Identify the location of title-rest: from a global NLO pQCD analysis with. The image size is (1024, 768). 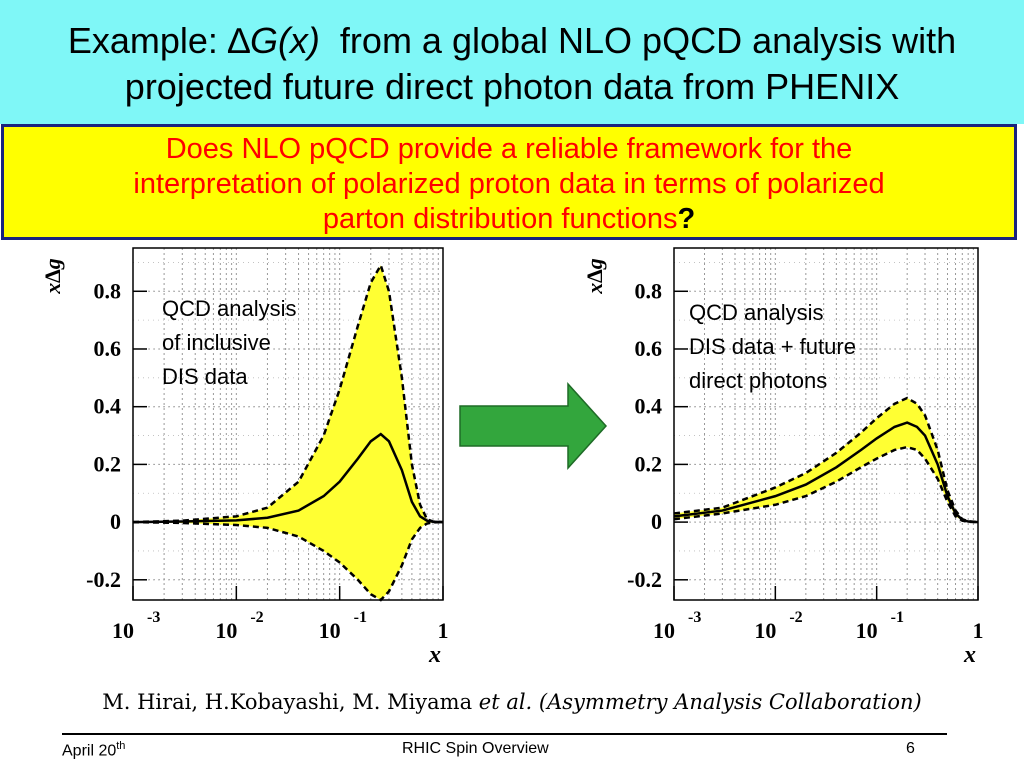
(638, 40).